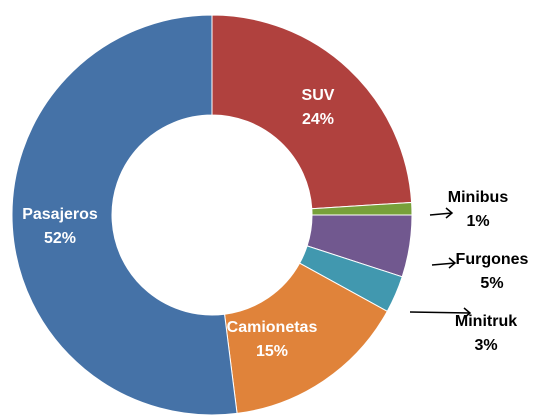  Describe the element at coordinates (272, 339) in the screenshot. I see `slice-label: Camionetas 15%` at that location.